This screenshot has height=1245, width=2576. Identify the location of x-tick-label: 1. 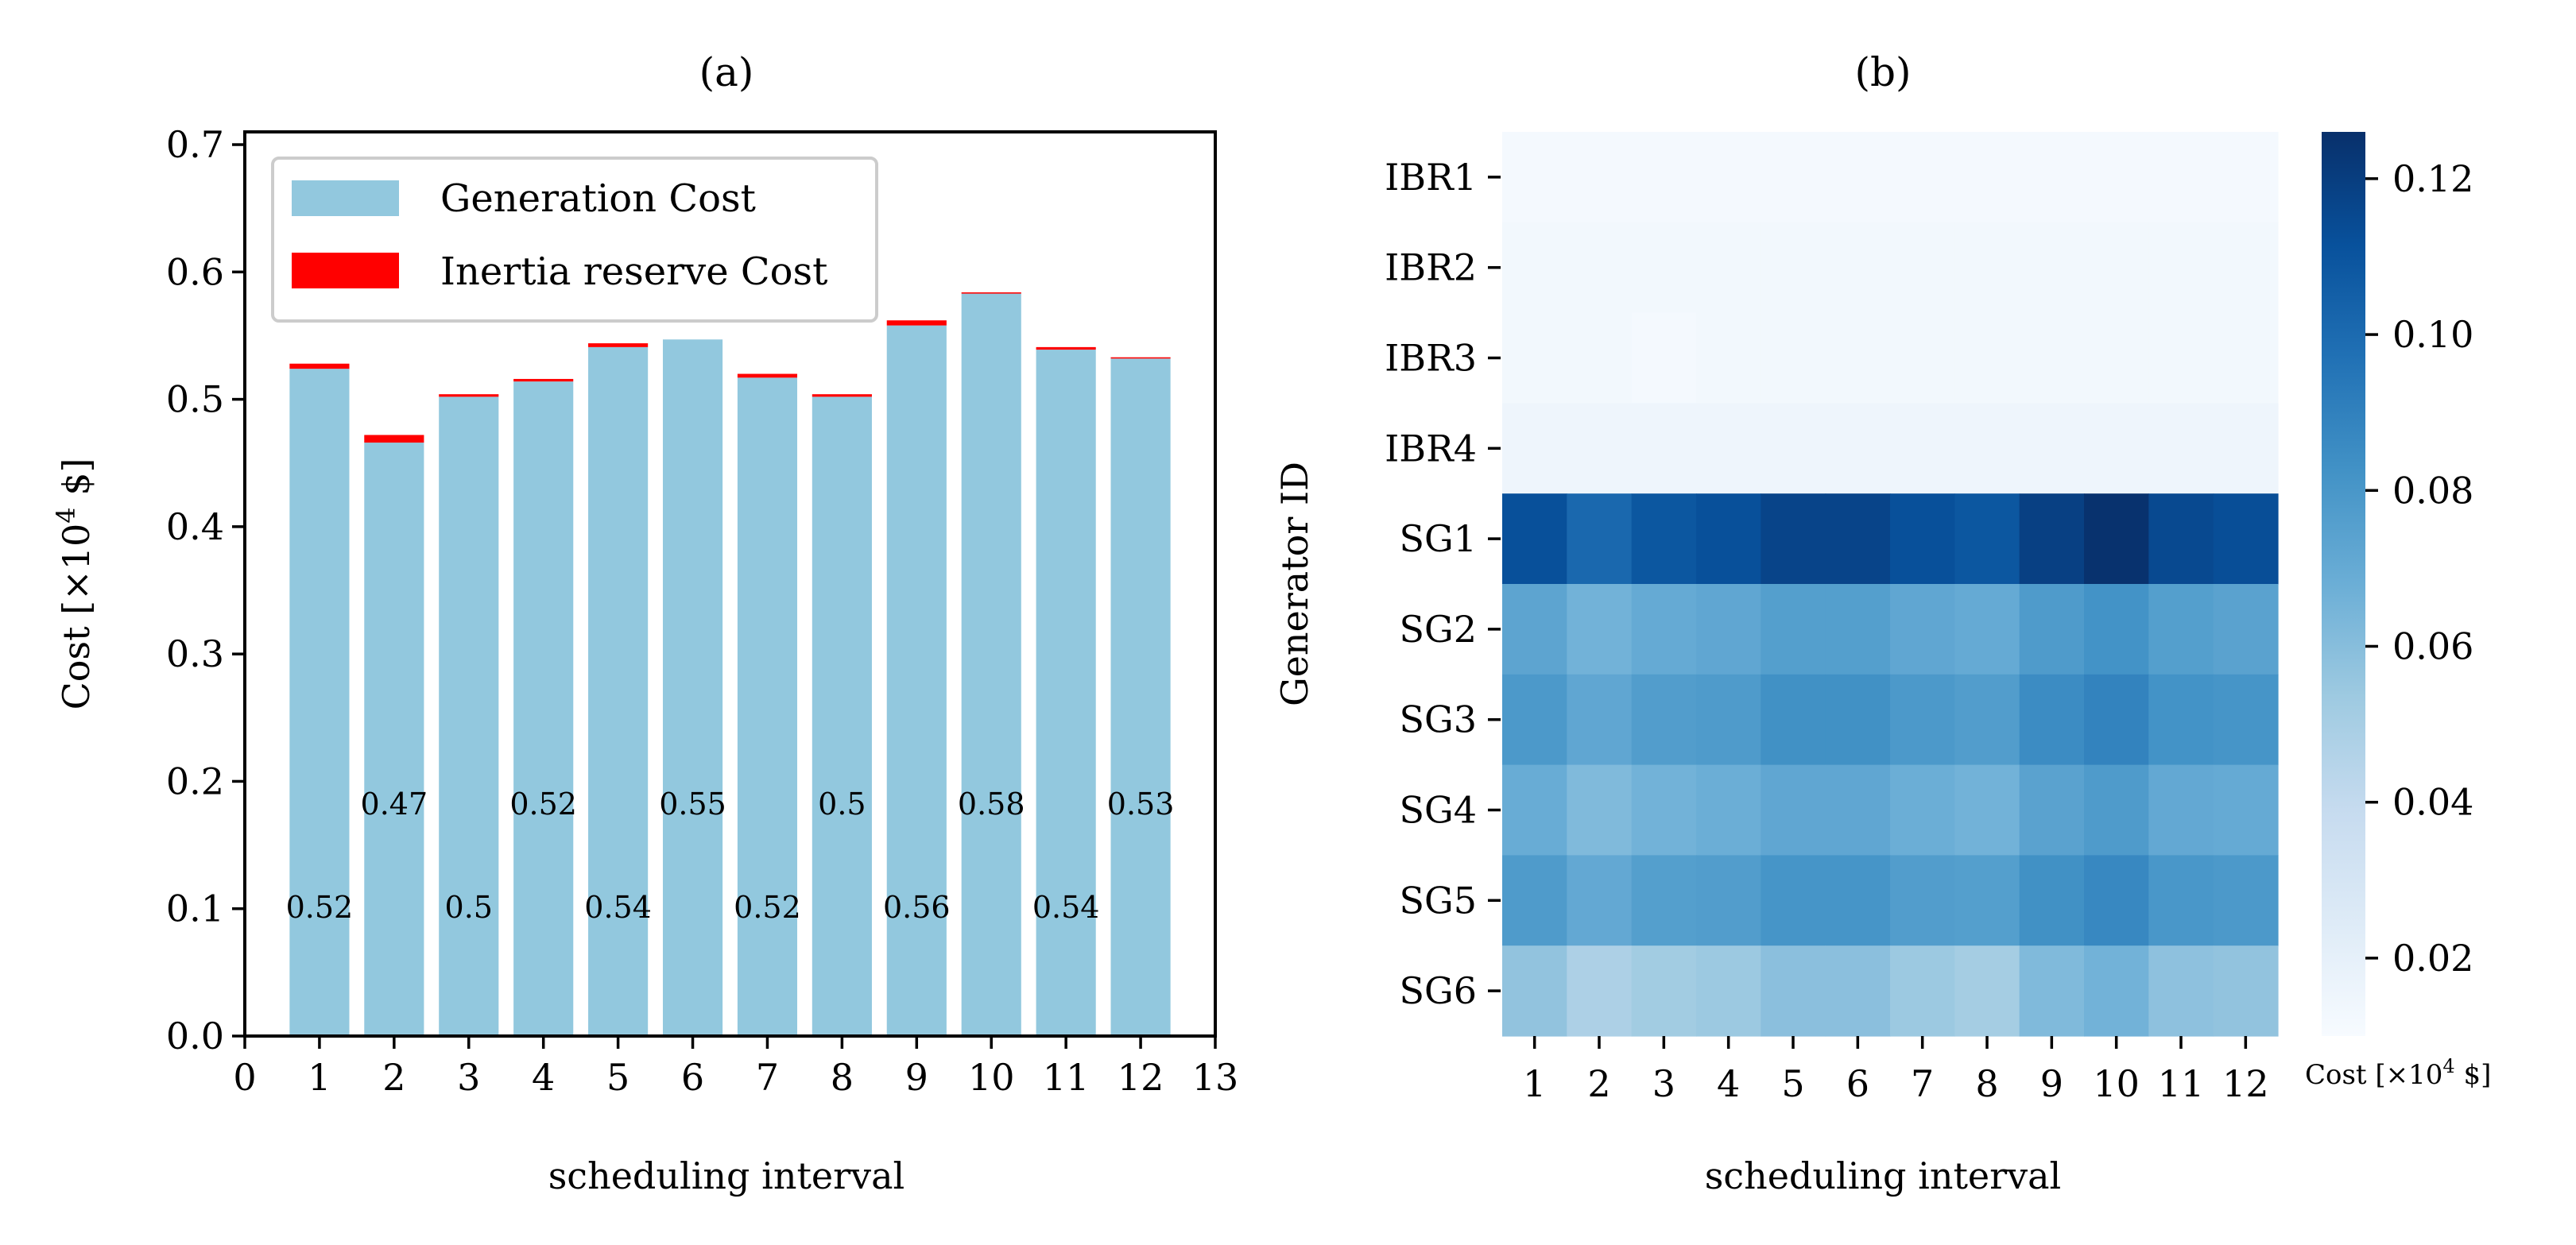
(319, 1078).